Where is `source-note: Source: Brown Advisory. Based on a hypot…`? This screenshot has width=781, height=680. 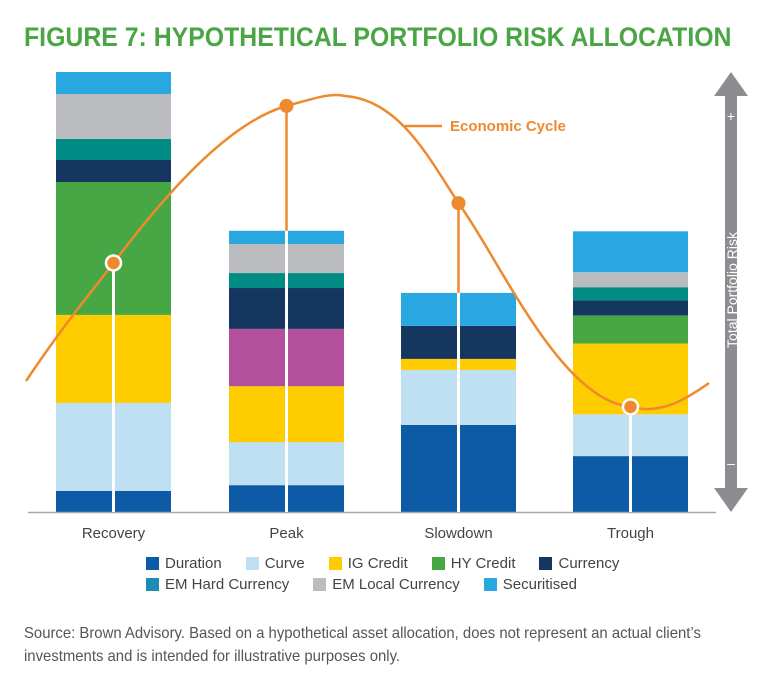
source-note: Source: Brown Advisory. Based on a hypot… is located at coordinates (362, 645).